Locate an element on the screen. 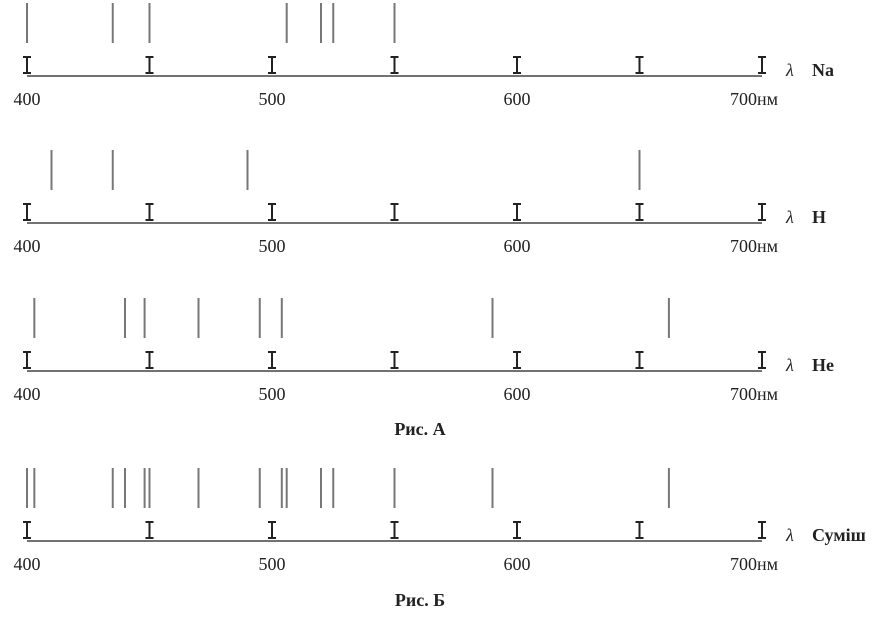  spectrum-name: Суміш is located at coordinates (839, 535).